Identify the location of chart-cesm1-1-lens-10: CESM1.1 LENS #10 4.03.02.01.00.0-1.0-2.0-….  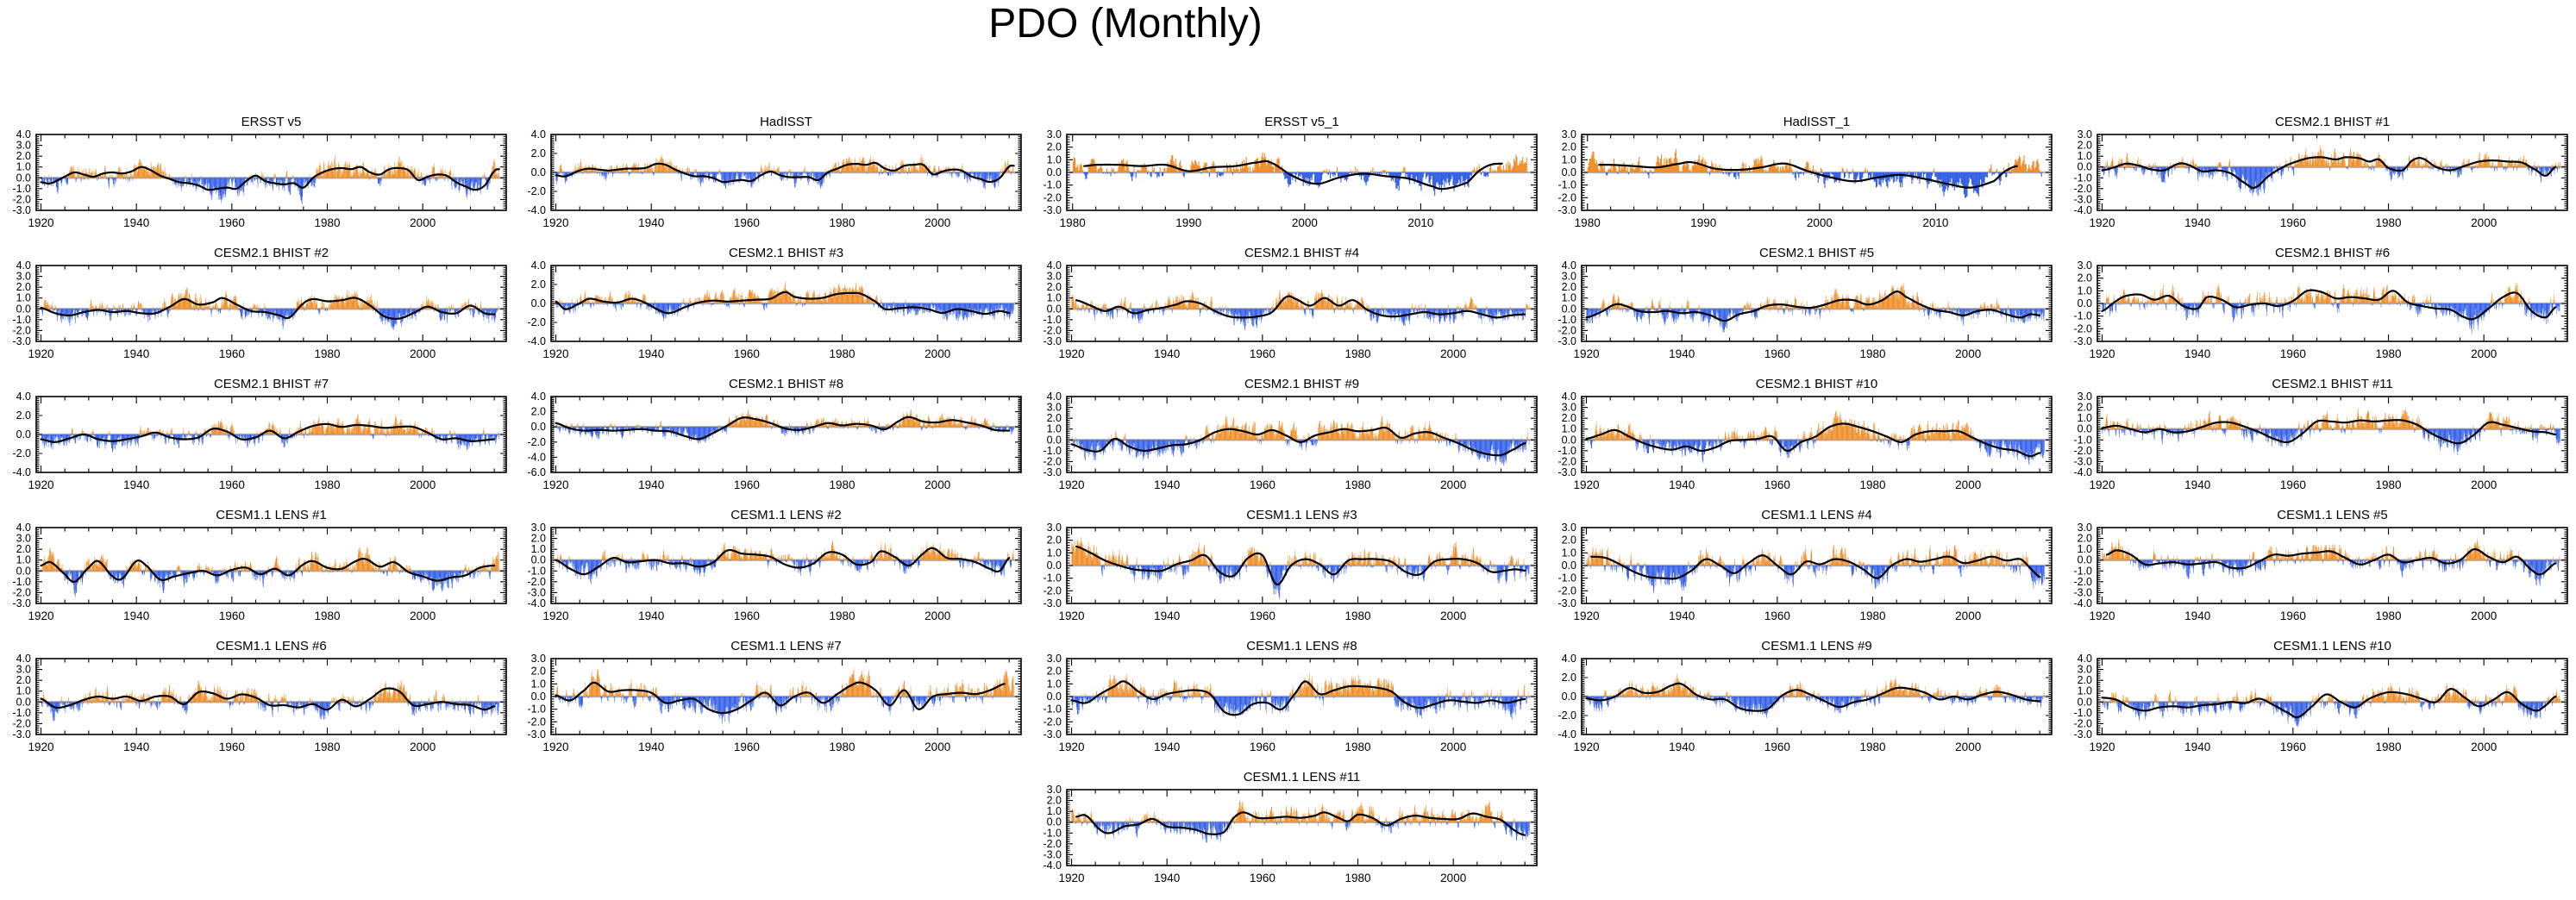
(2320, 696).